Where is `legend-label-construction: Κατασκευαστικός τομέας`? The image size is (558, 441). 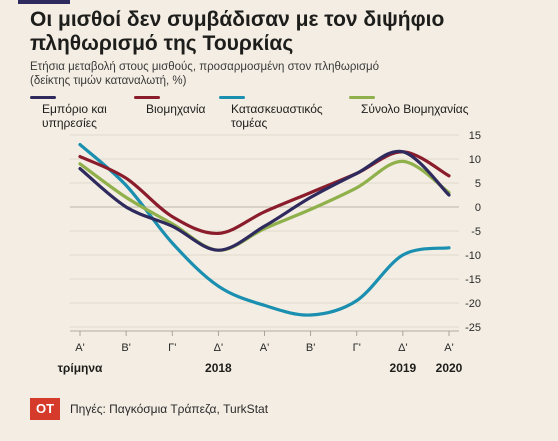
legend-label-construction: Κατασκευαστικός τομέας is located at coordinates (277, 116).